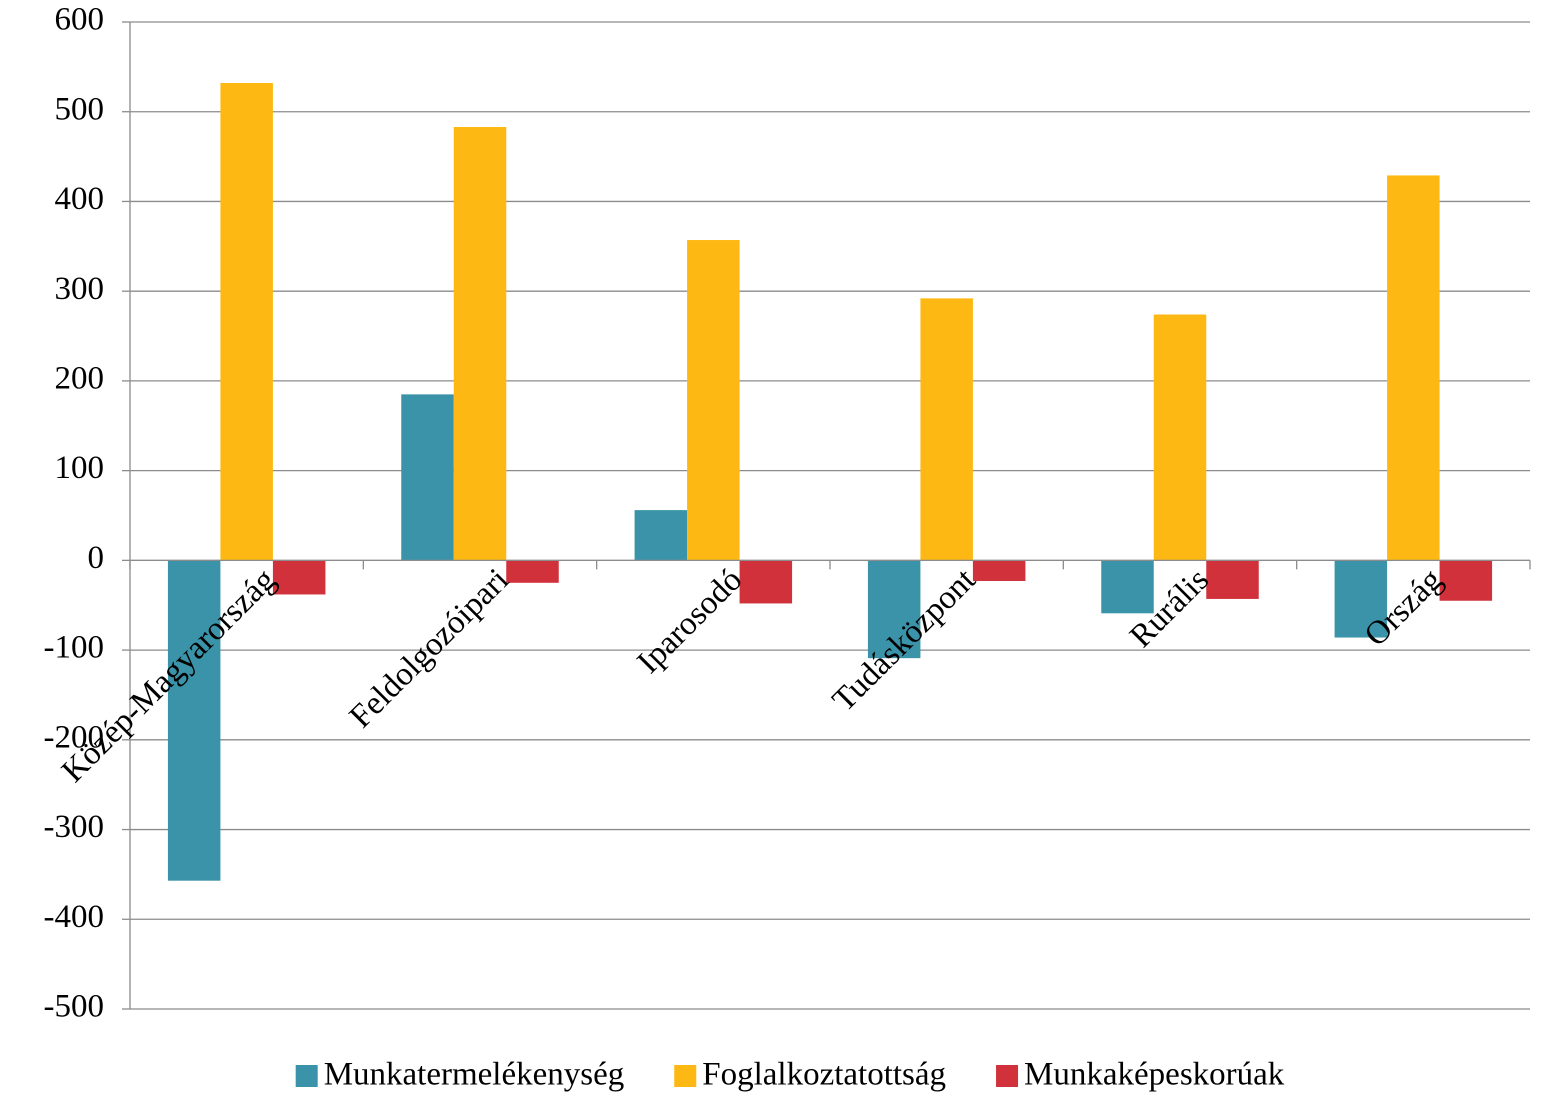 This screenshot has height=1098, width=1550. I want to click on y-tick-label: -300, so click(74, 827).